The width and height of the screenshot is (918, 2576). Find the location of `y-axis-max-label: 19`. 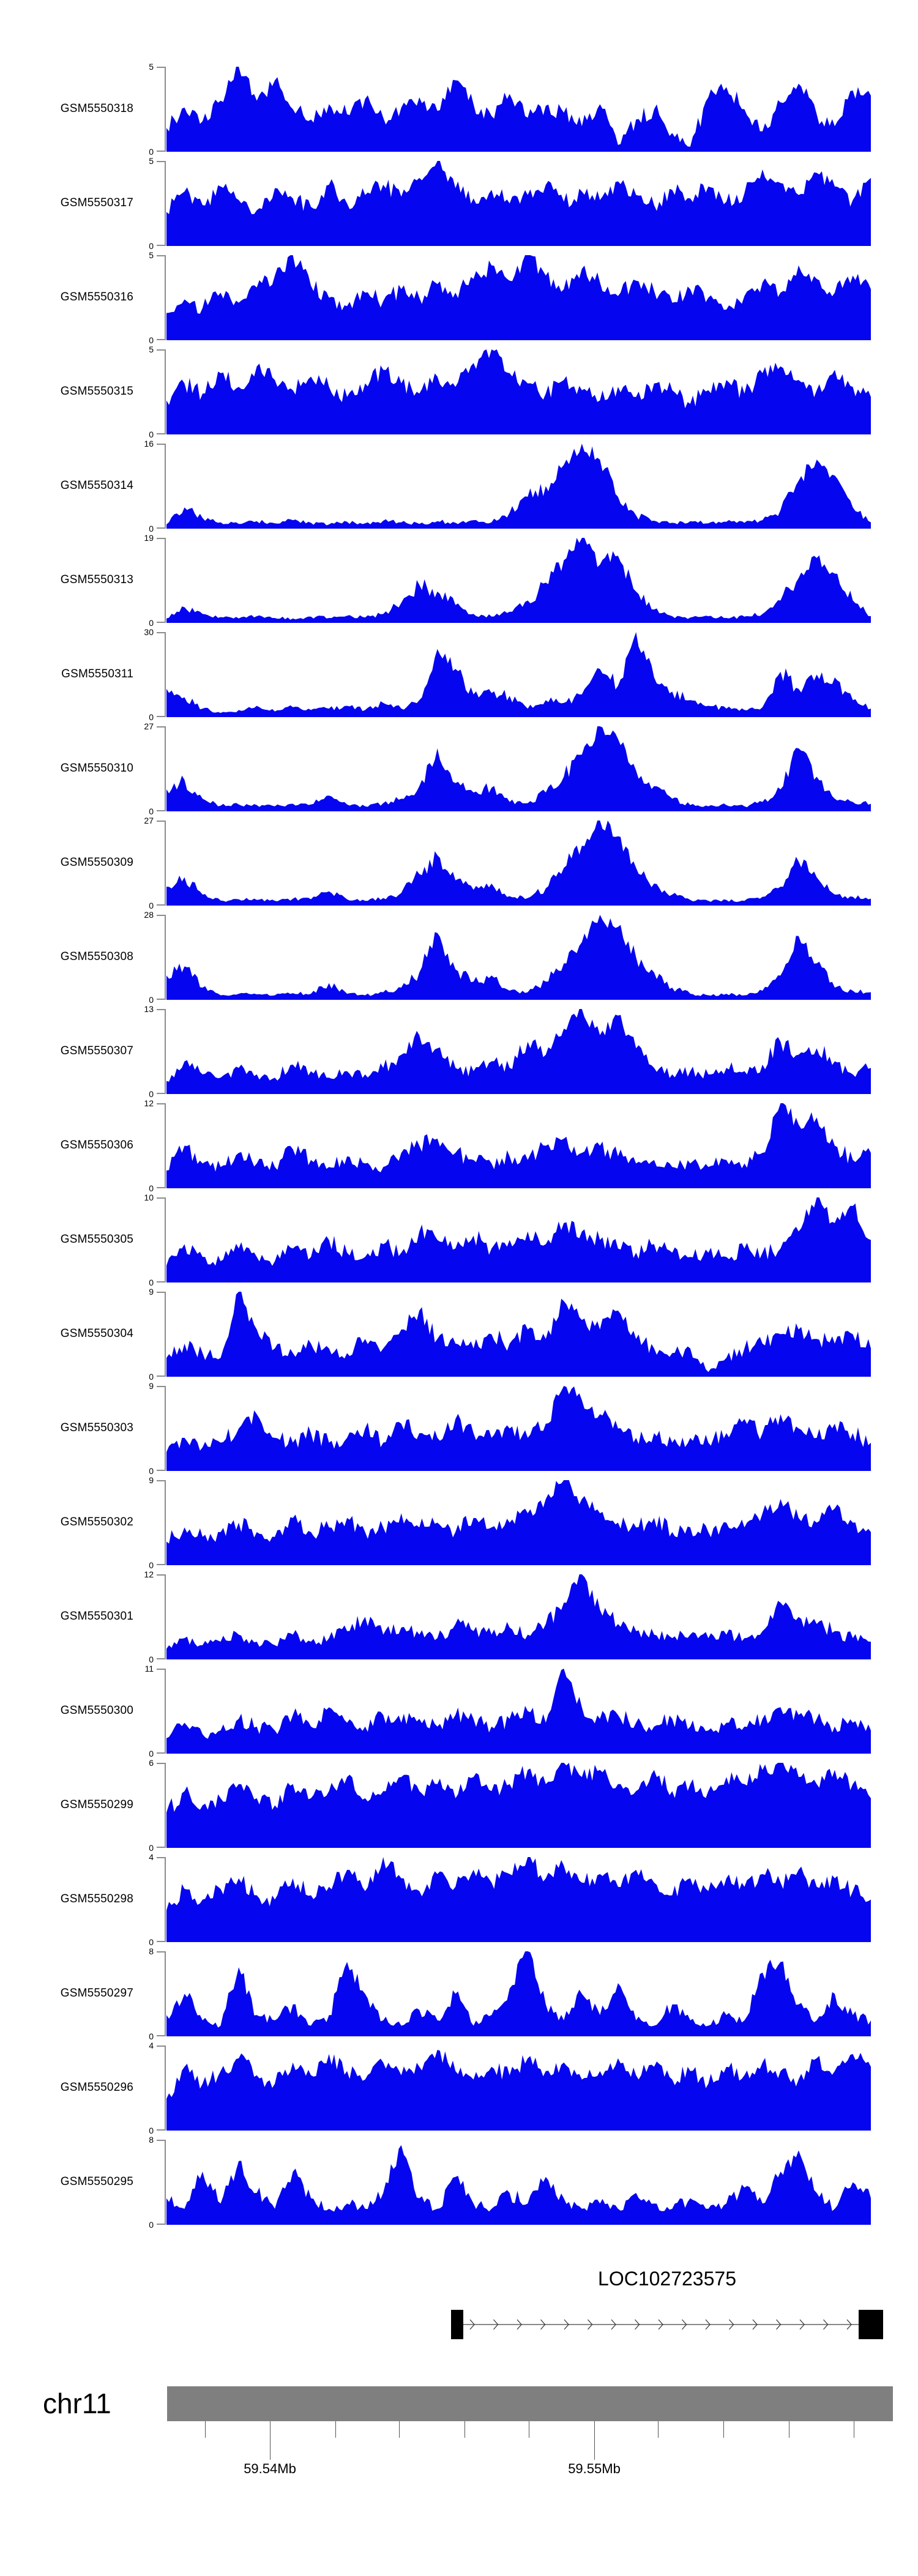

y-axis-max-label: 19 is located at coordinates (149, 538).